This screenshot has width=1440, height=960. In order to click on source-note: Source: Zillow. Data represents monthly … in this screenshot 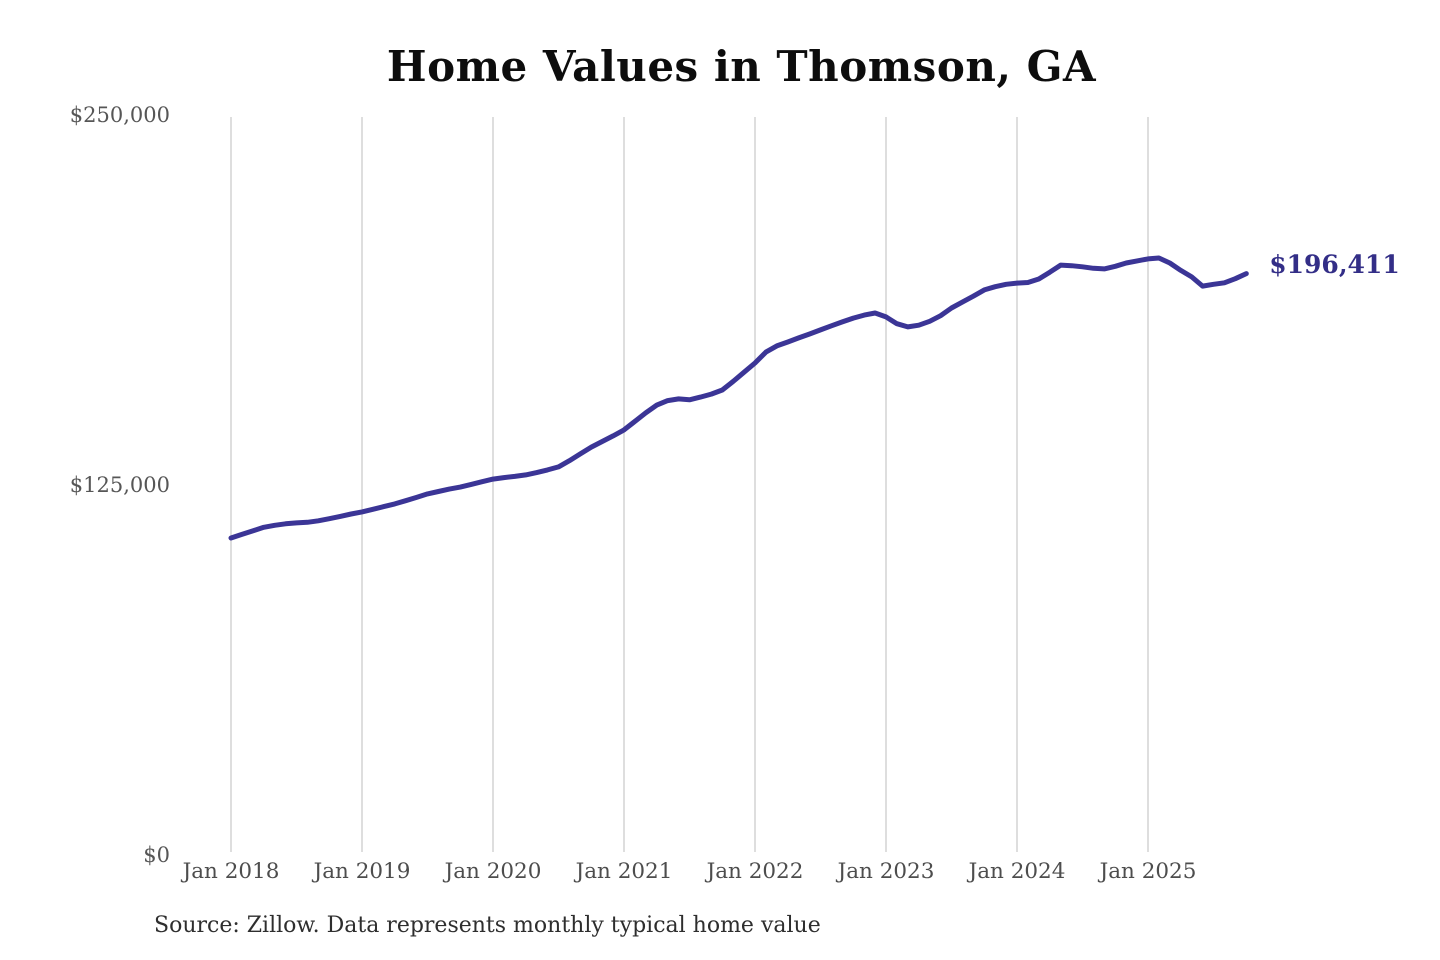, I will do `click(487, 925)`.